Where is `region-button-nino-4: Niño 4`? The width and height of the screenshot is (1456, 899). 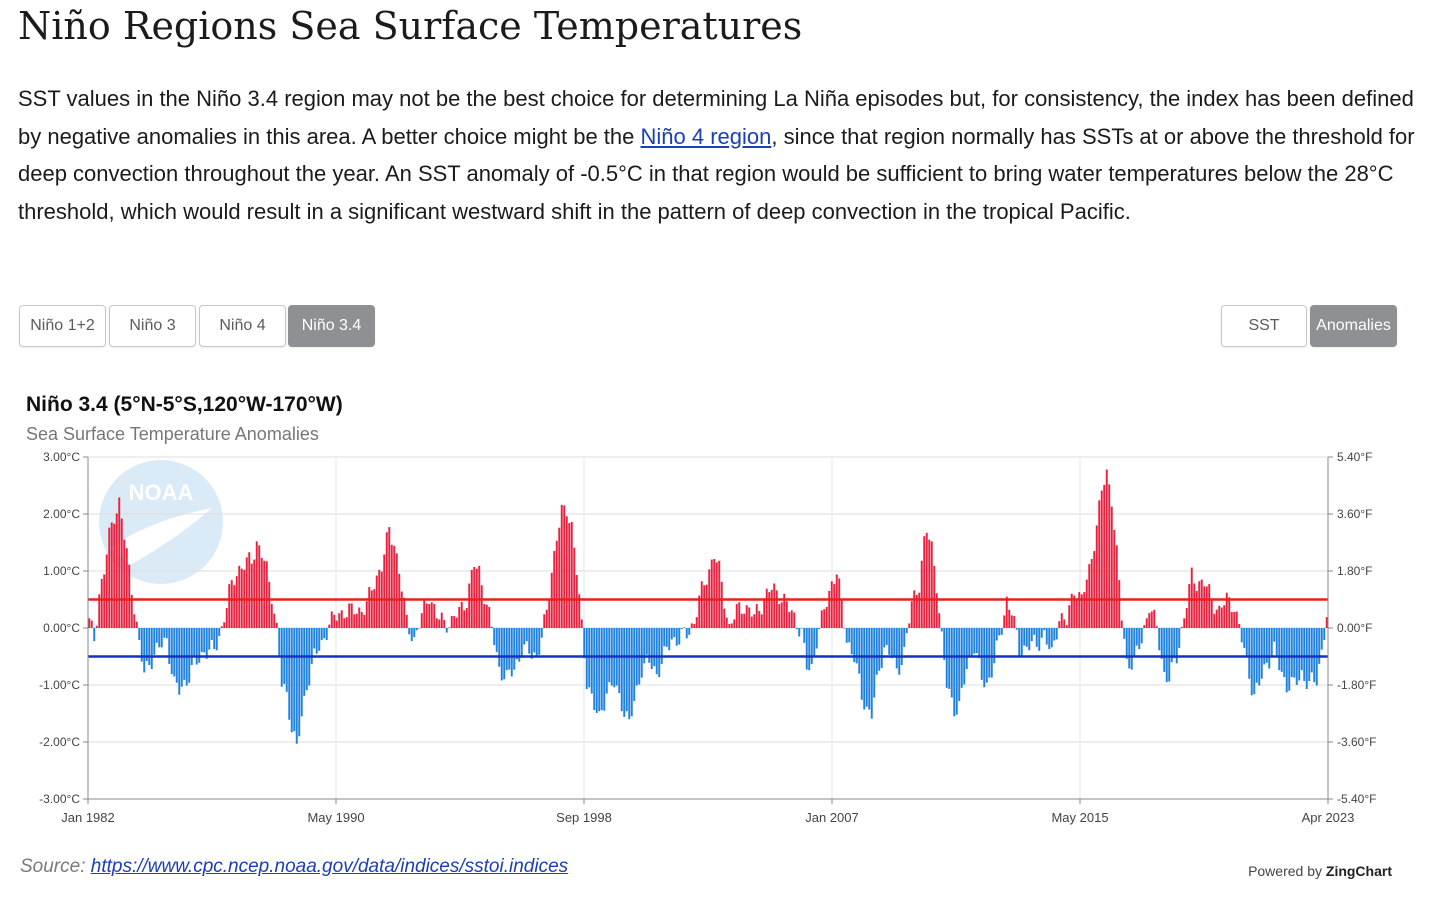
region-button-nino-4: Niño 4 is located at coordinates (242, 326).